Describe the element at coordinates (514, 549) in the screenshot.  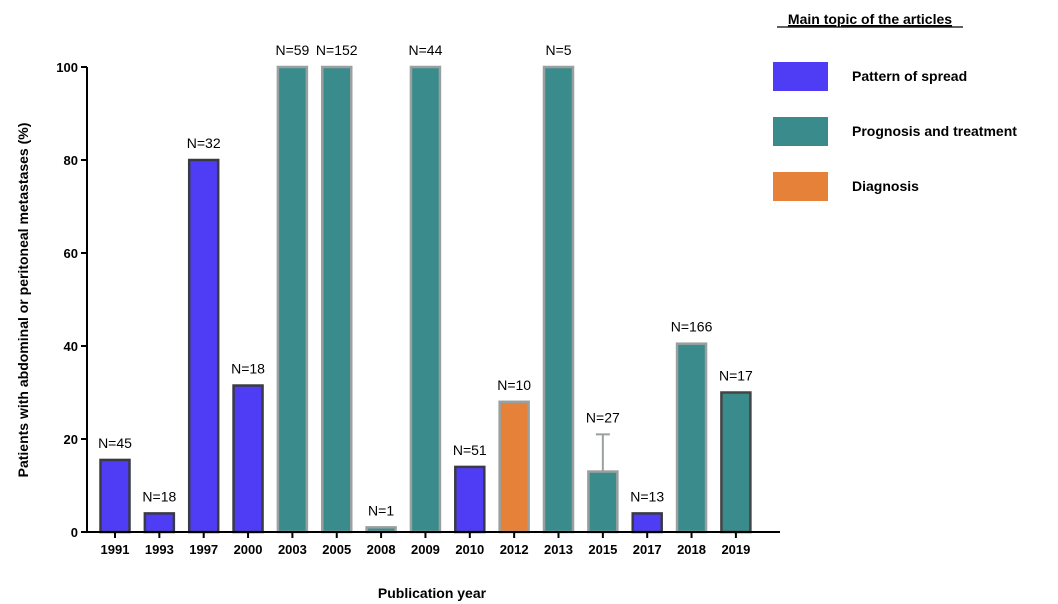
I see `x-tick-label-2012: 2012` at that location.